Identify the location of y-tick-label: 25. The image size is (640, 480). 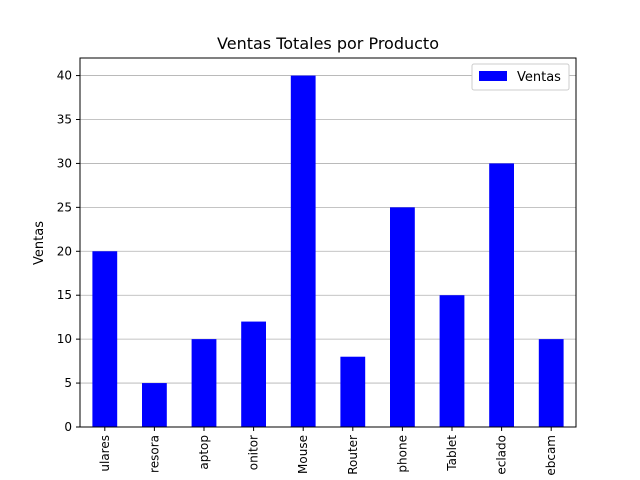
(64, 207).